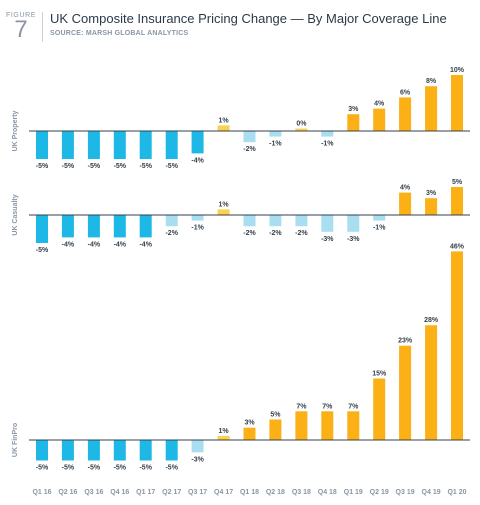 The height and width of the screenshot is (505, 480). I want to click on series-label-uk-finpro: UK FinPro, so click(15, 440).